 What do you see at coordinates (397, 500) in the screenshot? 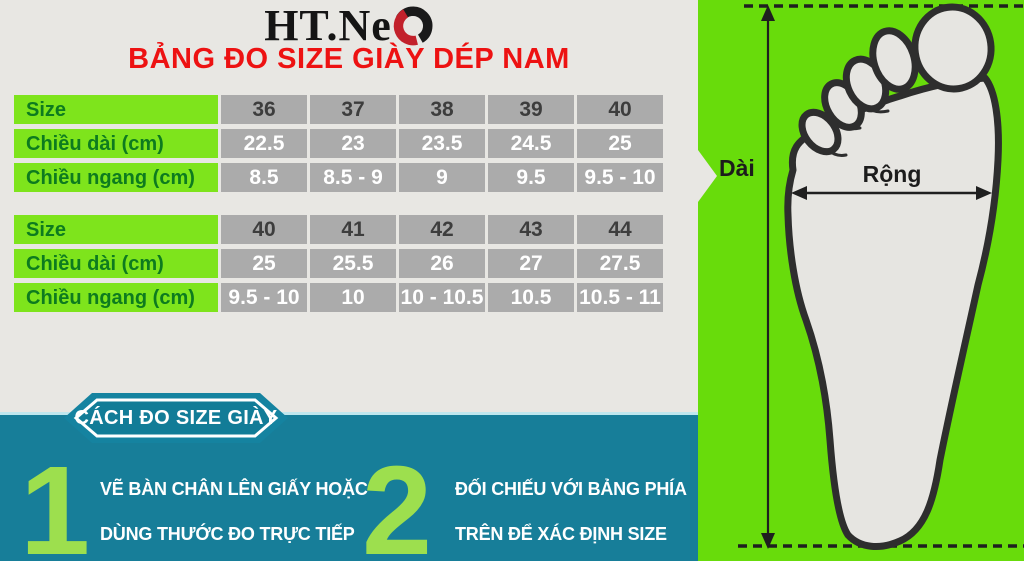
I see `step-2-number: 2` at bounding box center [397, 500].